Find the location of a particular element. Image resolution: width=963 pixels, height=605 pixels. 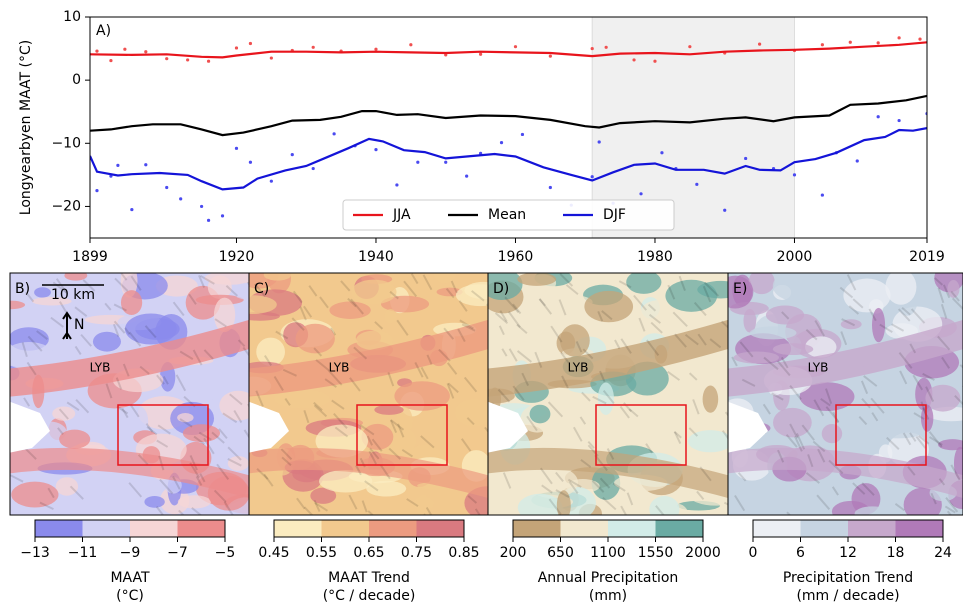

place-label: LYB is located at coordinates (578, 368).